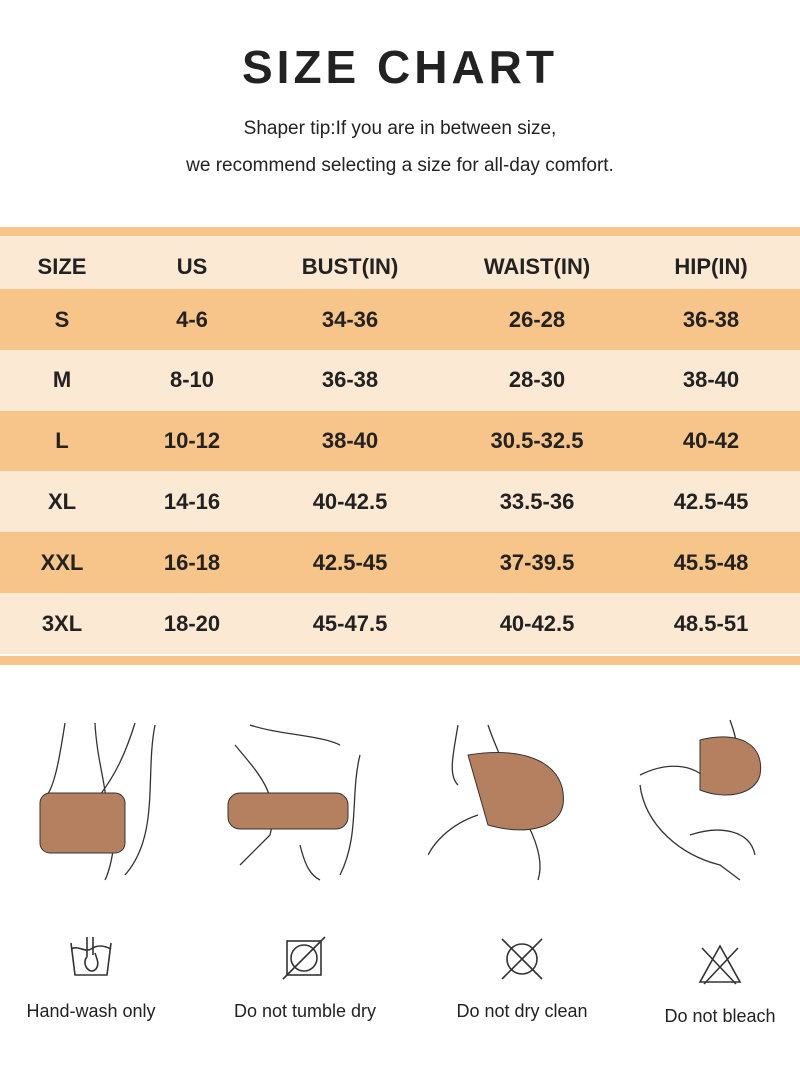  What do you see at coordinates (537, 266) in the screenshot?
I see `table-cell: WAIST(IN)` at bounding box center [537, 266].